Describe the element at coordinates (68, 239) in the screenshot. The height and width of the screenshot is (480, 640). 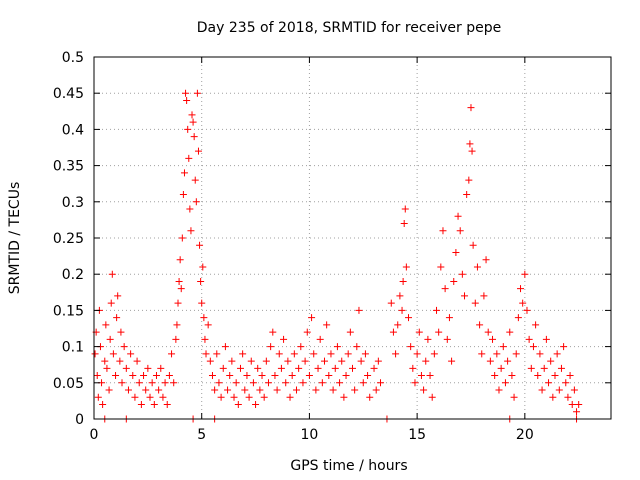
I see `y-tick-labels: 0 0.05 0.1 0.15 0.2 0.25 0.3 0.35 0.4 0.45 0.5` at that location.